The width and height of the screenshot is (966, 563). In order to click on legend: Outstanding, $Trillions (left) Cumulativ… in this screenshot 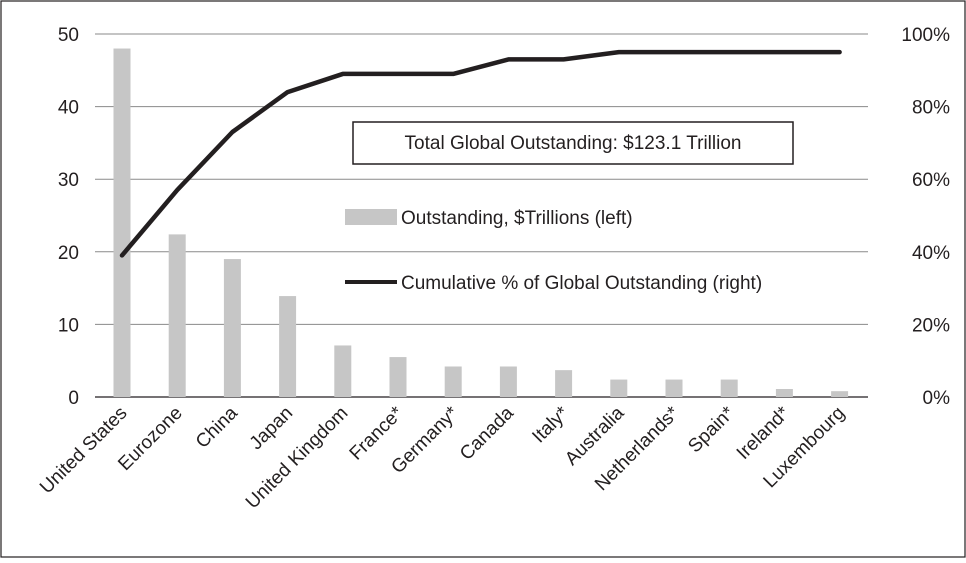, I will do `click(553, 251)`.